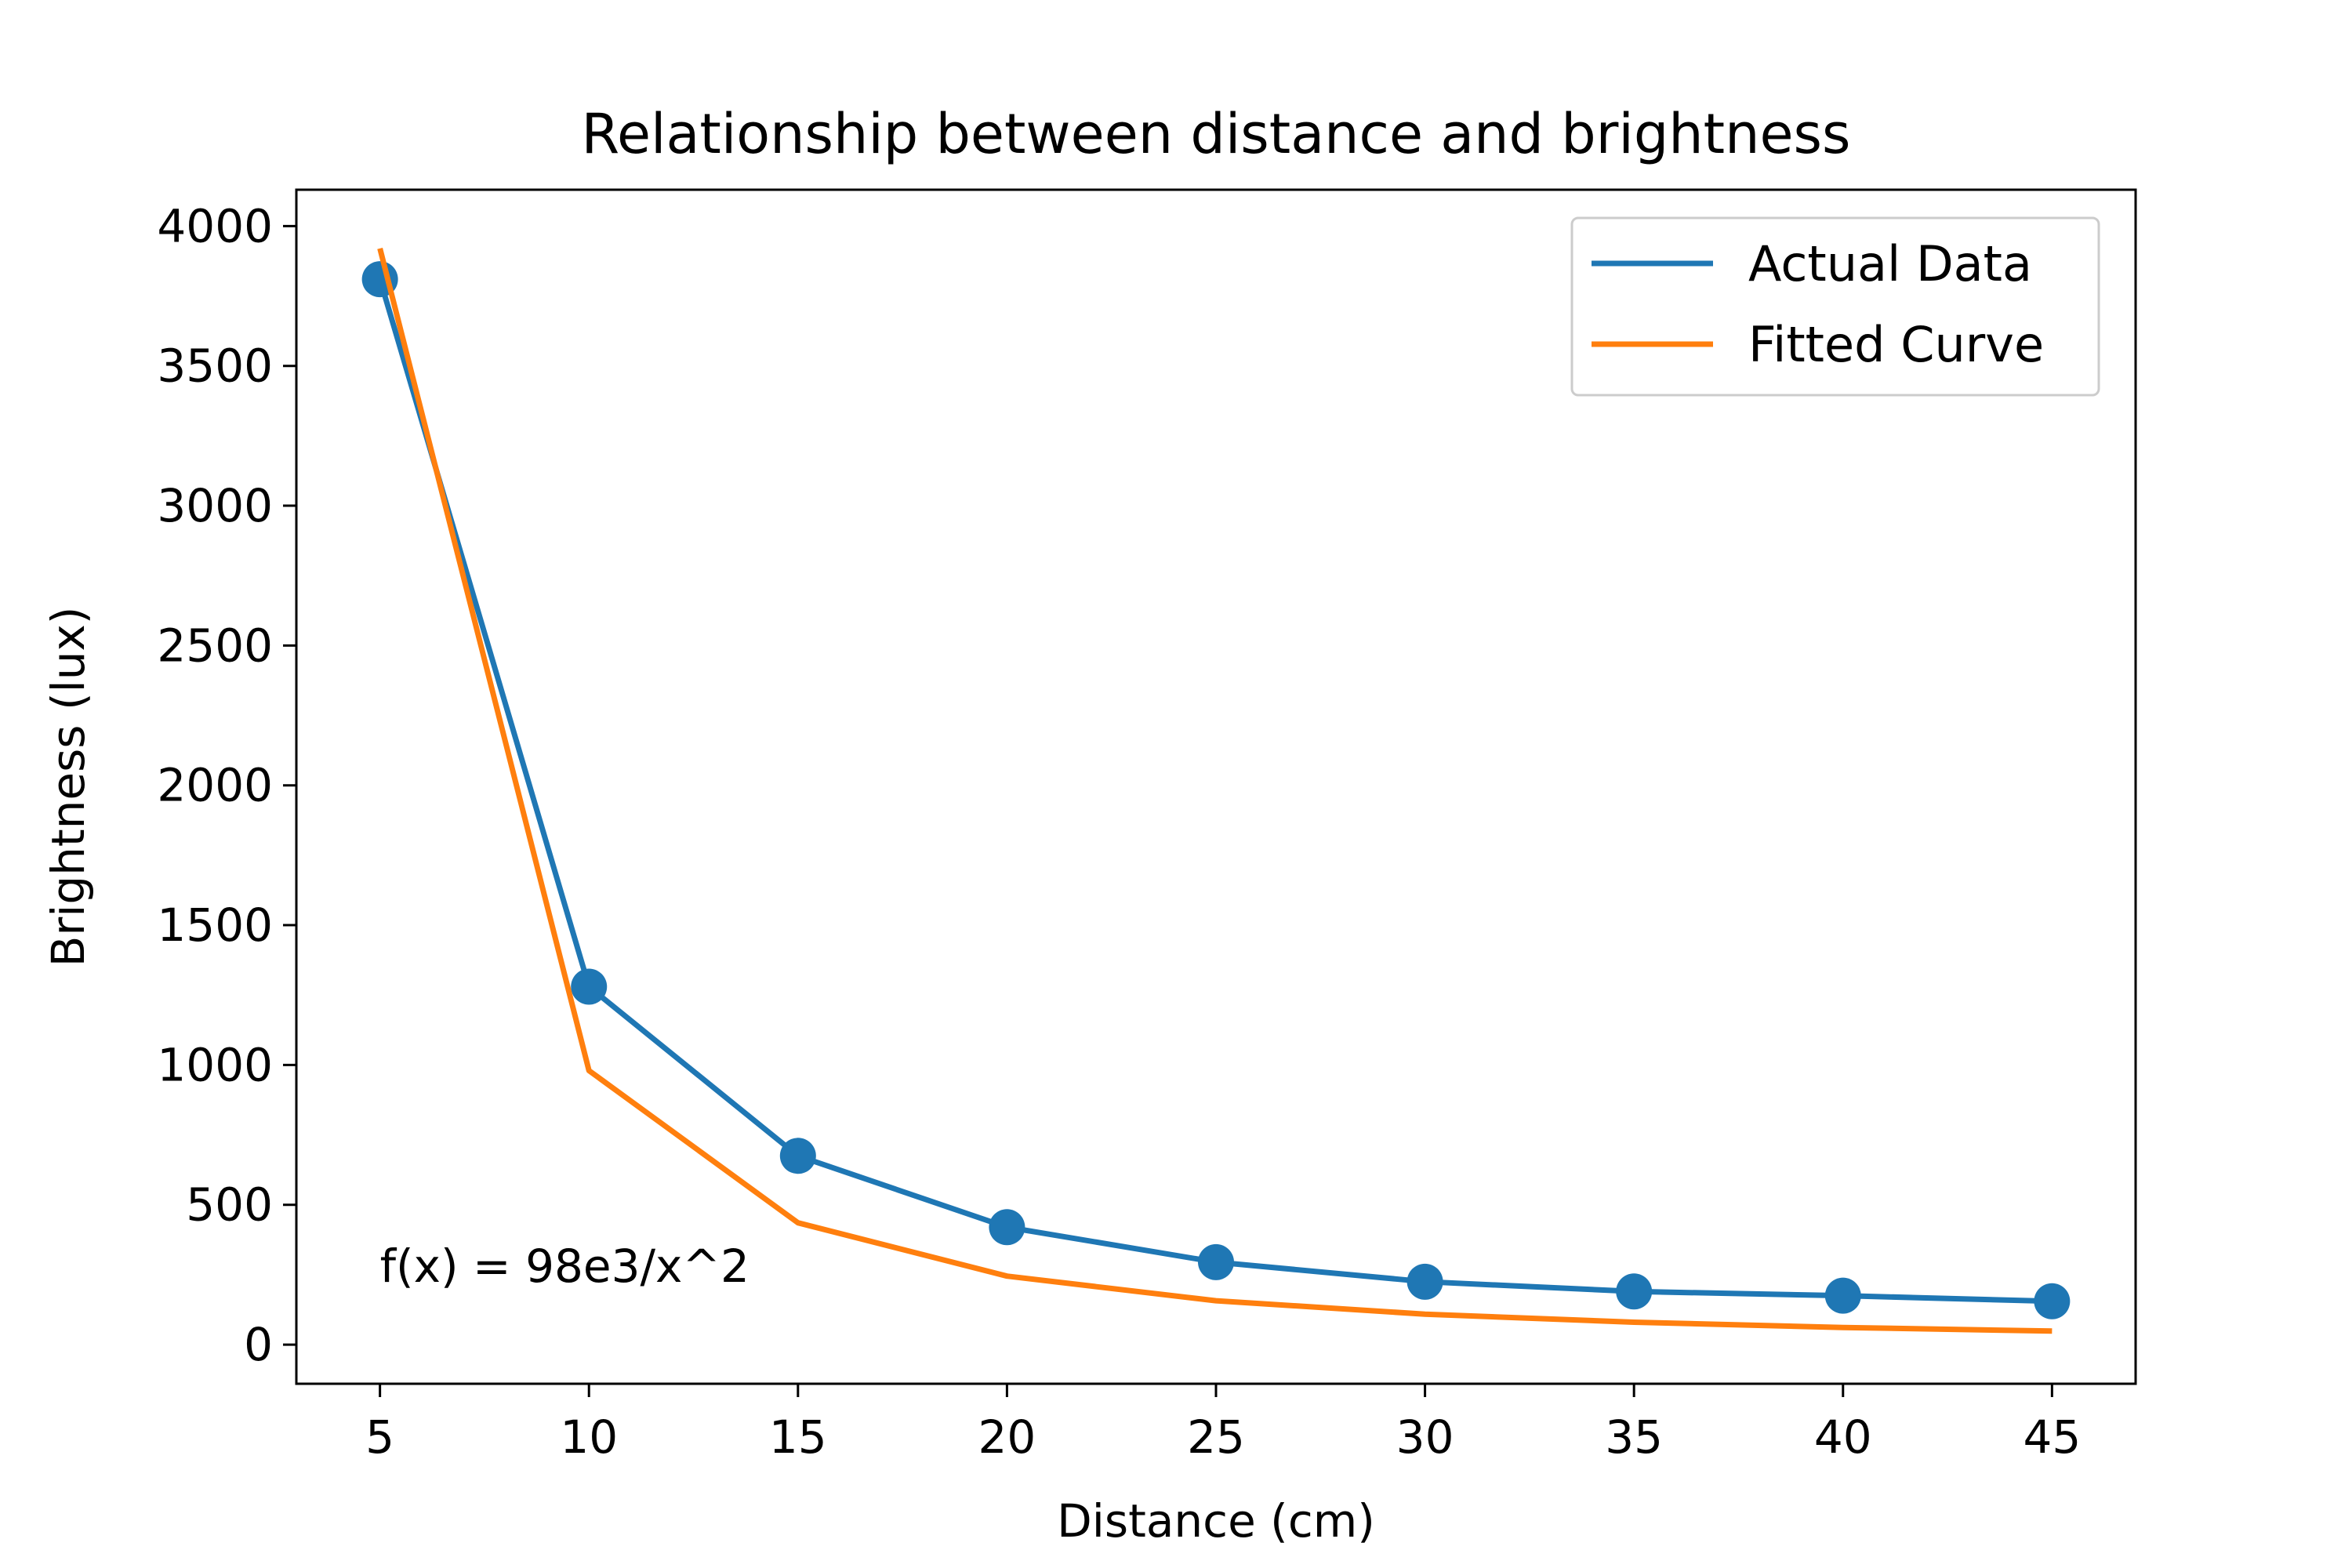  What do you see at coordinates (379, 1437) in the screenshot?
I see `x-tick-label: 5` at bounding box center [379, 1437].